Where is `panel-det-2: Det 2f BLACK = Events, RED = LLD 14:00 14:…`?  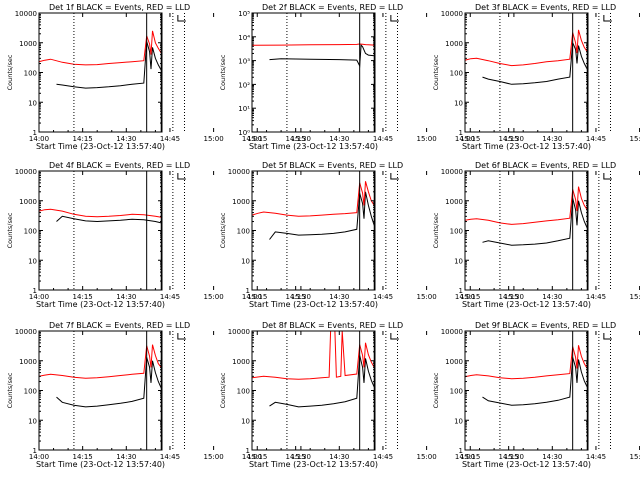 panel-det-2: Det 2f BLACK = Events, RED = LLD 14:00 14:… is located at coordinates (371, 77).